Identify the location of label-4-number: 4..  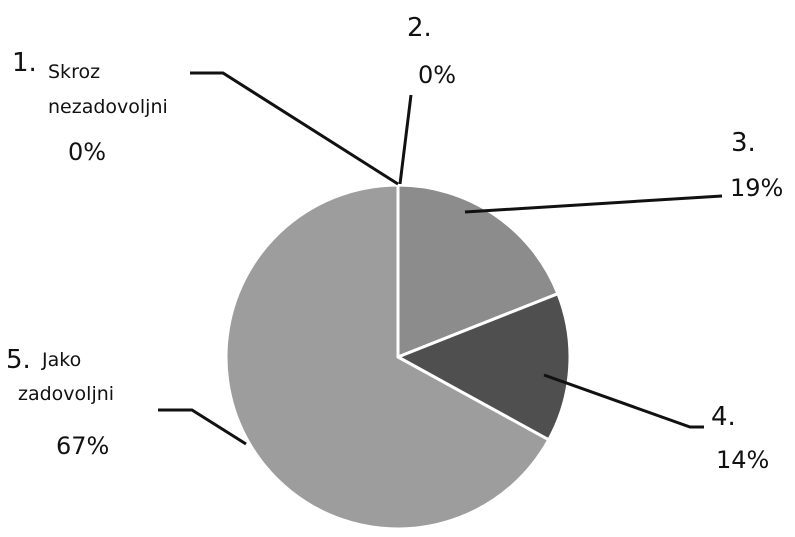
(723, 417).